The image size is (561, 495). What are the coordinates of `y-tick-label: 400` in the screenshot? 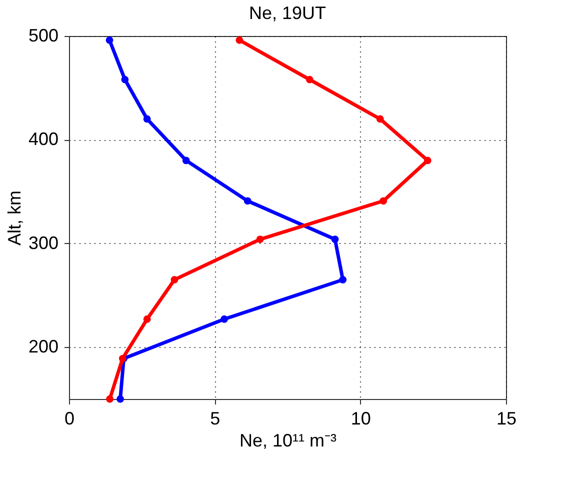 It's located at (43, 139).